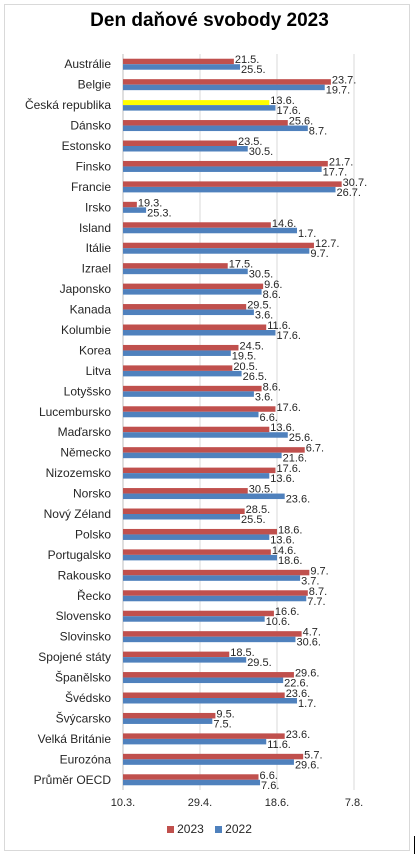 This screenshot has height=863, width=419. I want to click on x-tick-label: 29.4., so click(200, 803).